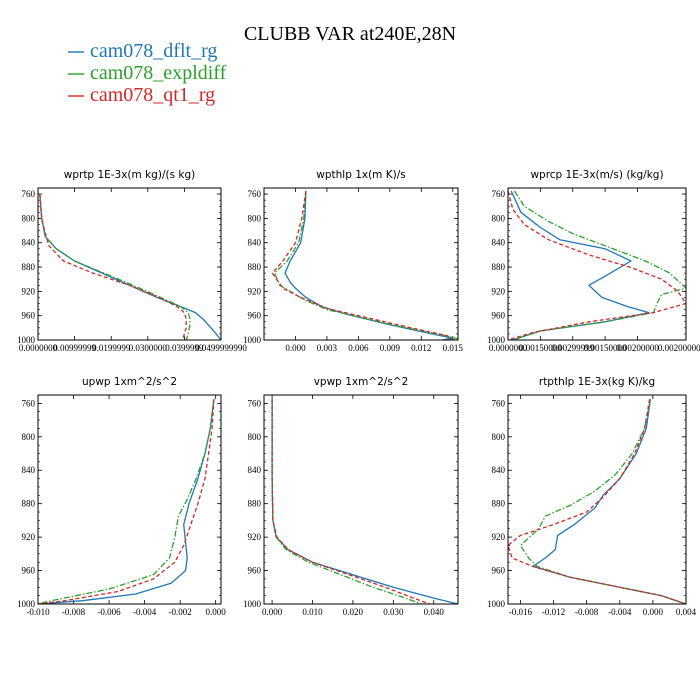 The width and height of the screenshot is (700, 700). Describe the element at coordinates (620, 612) in the screenshot. I see `x-tick-label: -0.004` at that location.